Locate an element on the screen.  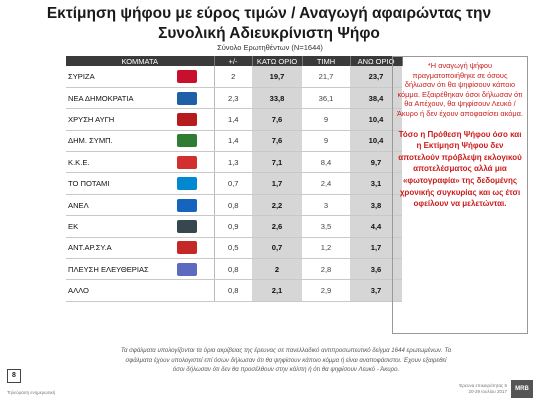
party-name: ΕΚ is located at coordinates (113, 226).